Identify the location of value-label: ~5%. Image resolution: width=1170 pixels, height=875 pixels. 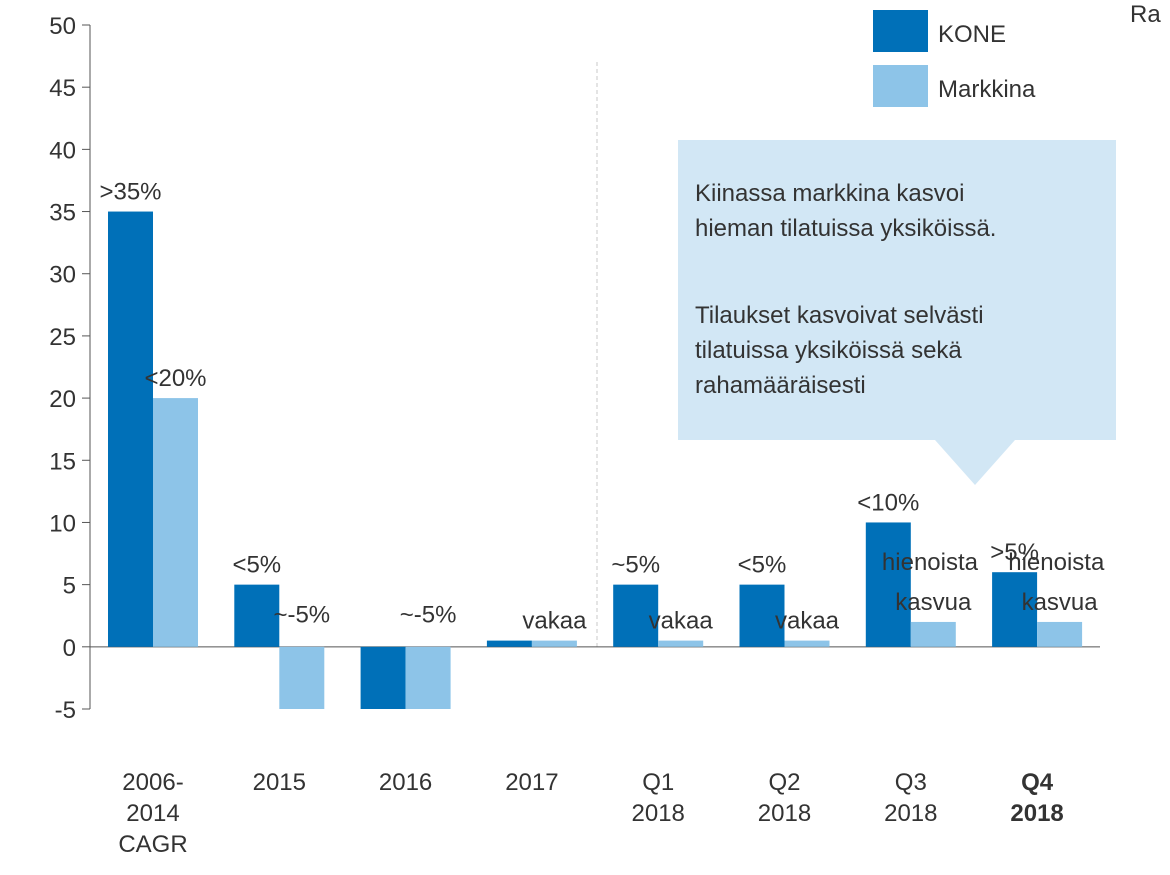
(635, 565).